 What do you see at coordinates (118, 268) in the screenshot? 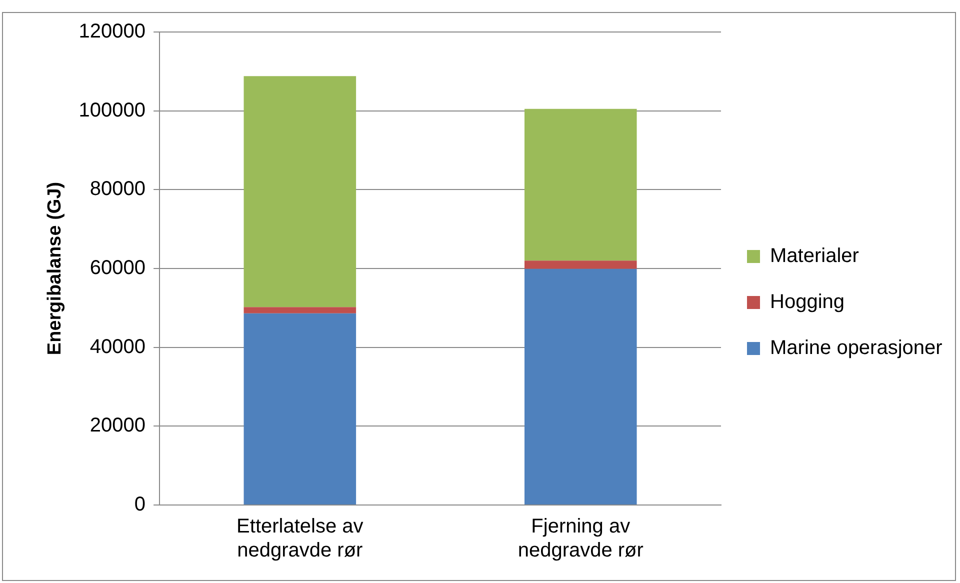
I see `y-tick-label: 60000` at bounding box center [118, 268].